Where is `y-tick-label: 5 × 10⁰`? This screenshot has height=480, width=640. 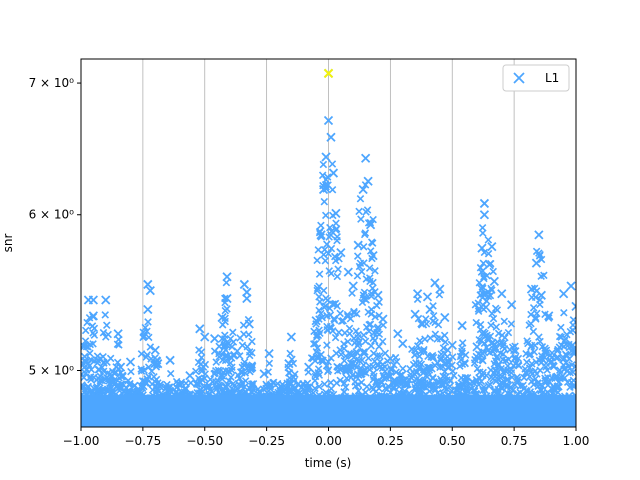
y-tick-label: 5 × 10⁰ is located at coordinates (52, 370).